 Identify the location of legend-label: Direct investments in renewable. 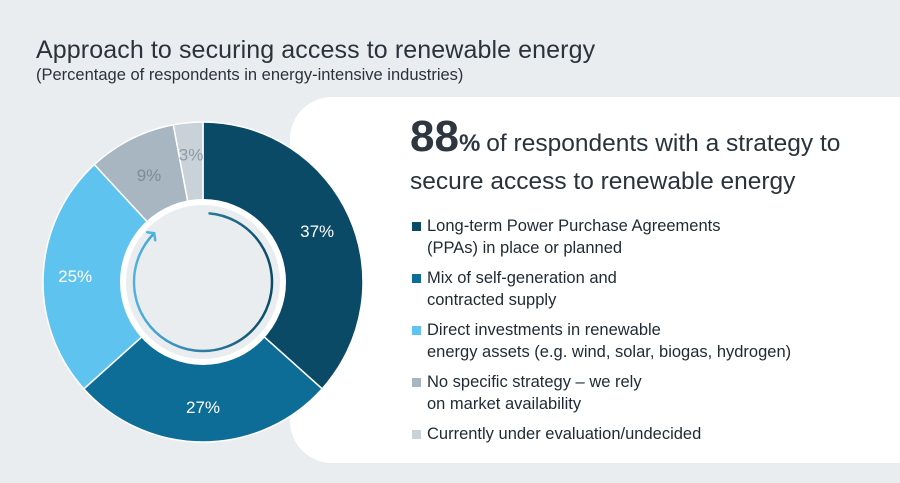
(544, 330).